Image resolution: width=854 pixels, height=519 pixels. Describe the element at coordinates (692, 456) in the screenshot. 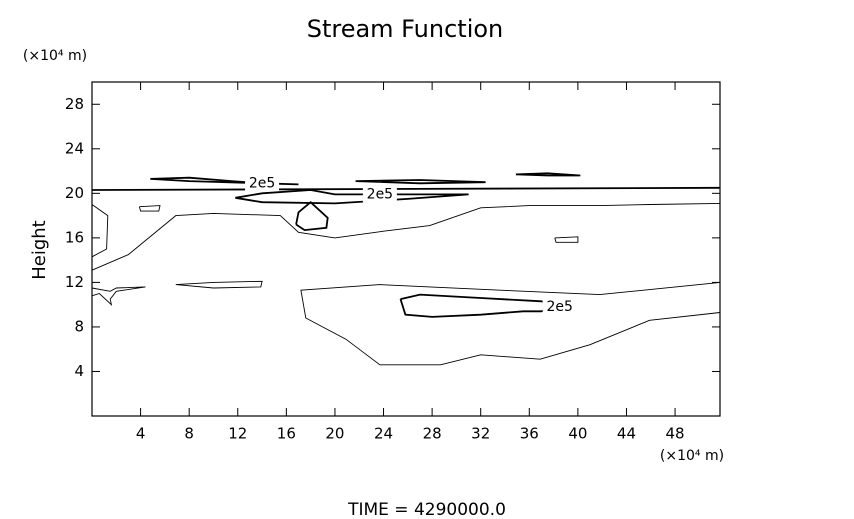

I see `x-unit: (×10⁴ m)` at that location.